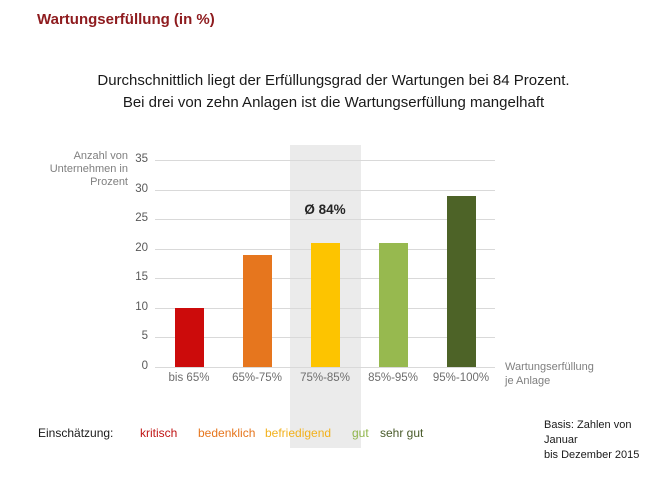 Image resolution: width=667 pixels, height=500 pixels. Describe the element at coordinates (189, 337) in the screenshot. I see `bar-bis 65%` at that location.